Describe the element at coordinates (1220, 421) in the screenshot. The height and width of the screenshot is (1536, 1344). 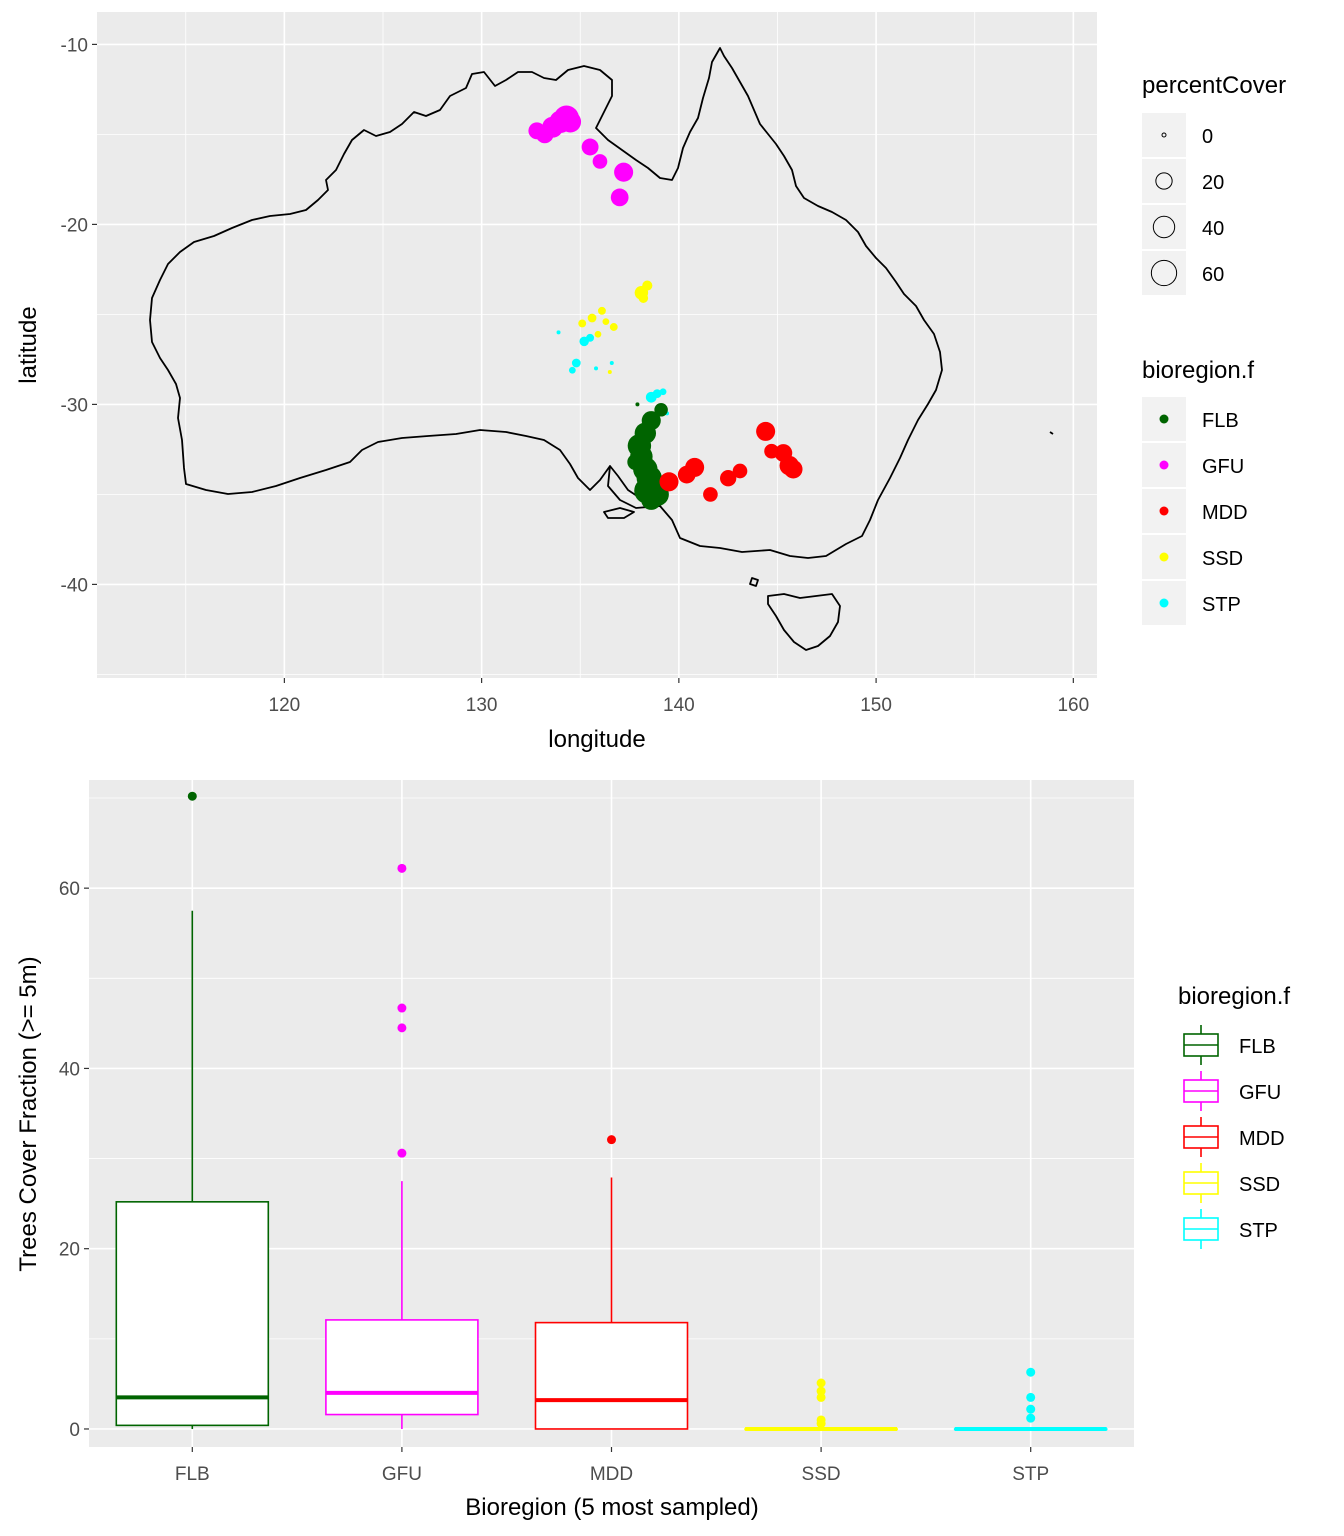
I see `color-legend-label: FLB` at that location.